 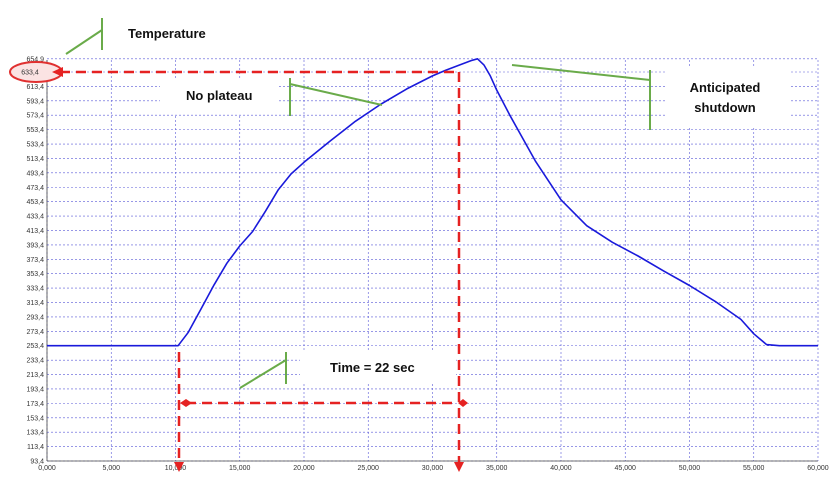 I want to click on y-tick-label: 133,4, so click(x=35, y=433).